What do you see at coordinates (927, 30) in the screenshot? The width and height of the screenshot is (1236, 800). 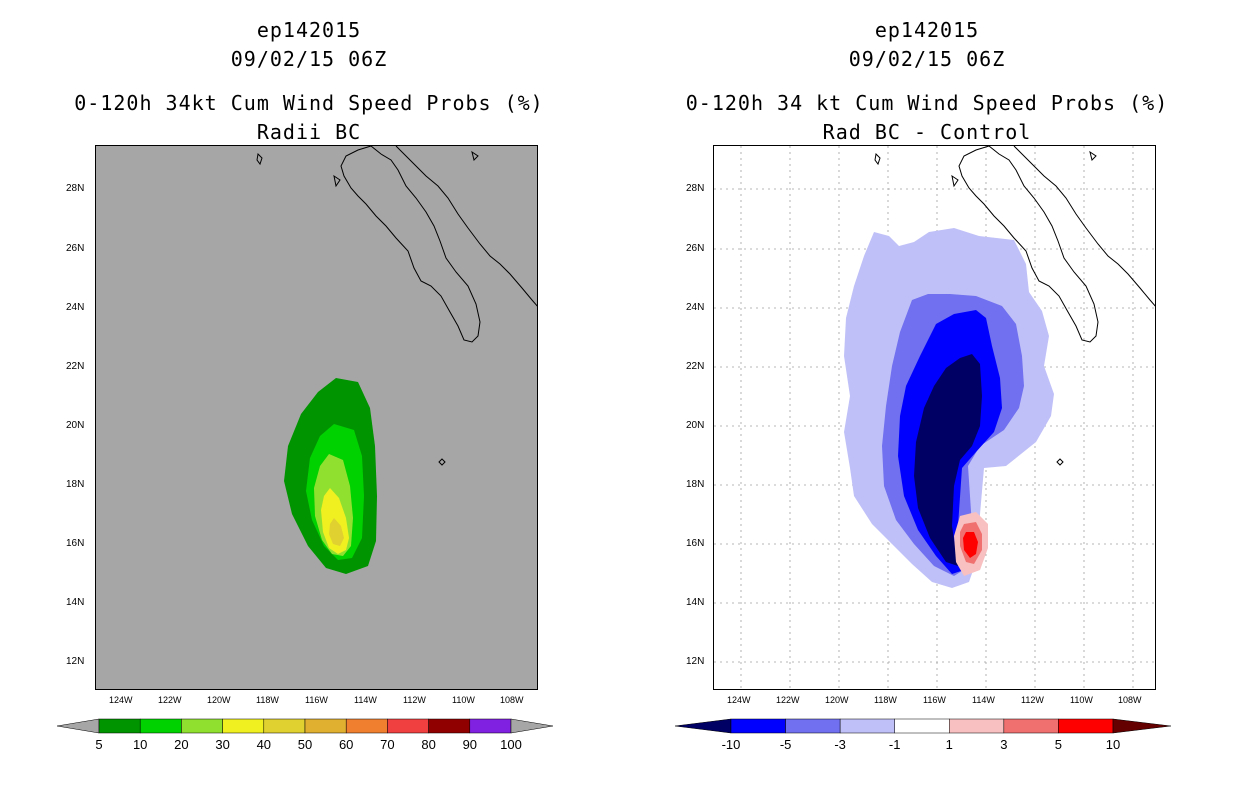 I see `right-title-storm-id: ep142015` at bounding box center [927, 30].